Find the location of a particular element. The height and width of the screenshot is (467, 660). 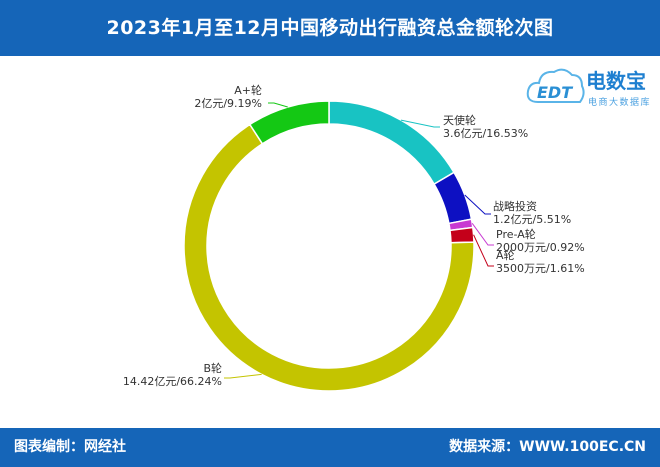

logo-sub-text: 电商大数据库 is located at coordinates (619, 102).